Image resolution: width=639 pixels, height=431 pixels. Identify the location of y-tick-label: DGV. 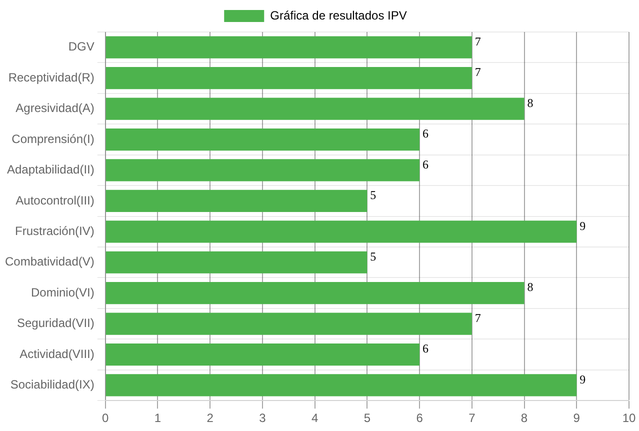
(81, 47).